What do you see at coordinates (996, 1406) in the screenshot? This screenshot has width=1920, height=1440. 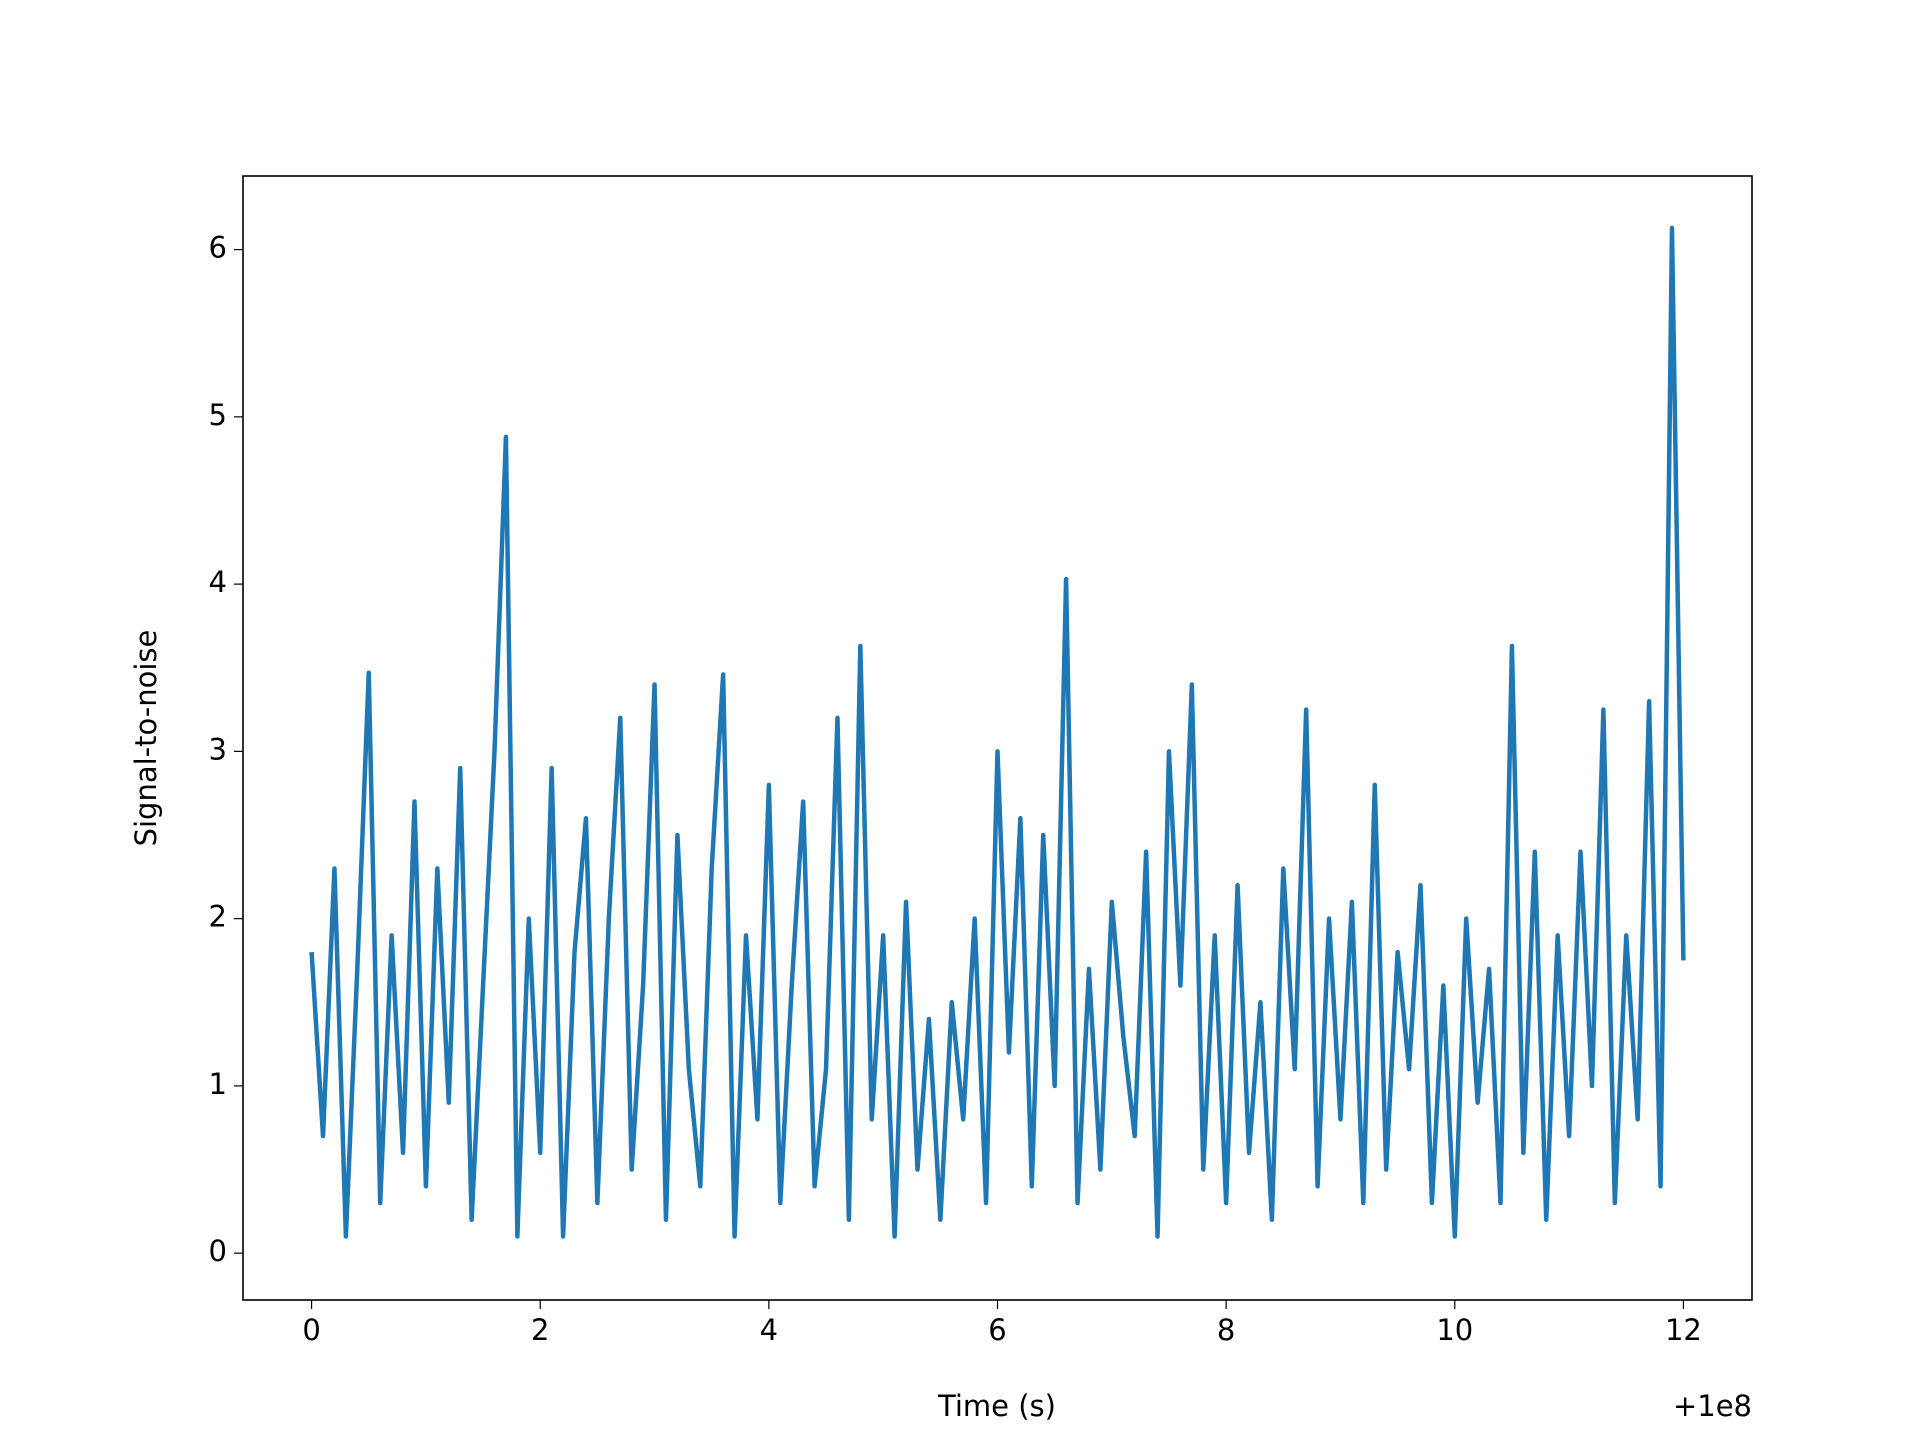 I see `x-axis-label: Time (s)` at bounding box center [996, 1406].